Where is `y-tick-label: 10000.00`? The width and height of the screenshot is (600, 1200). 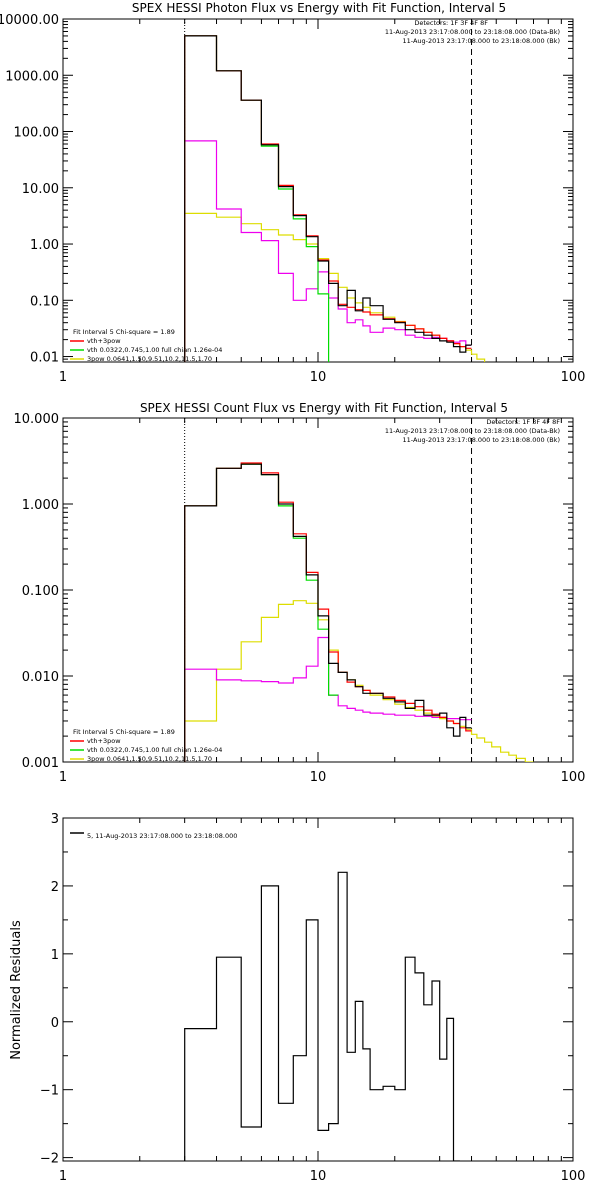
y-tick-label: 10000.00 is located at coordinates (29, 20).